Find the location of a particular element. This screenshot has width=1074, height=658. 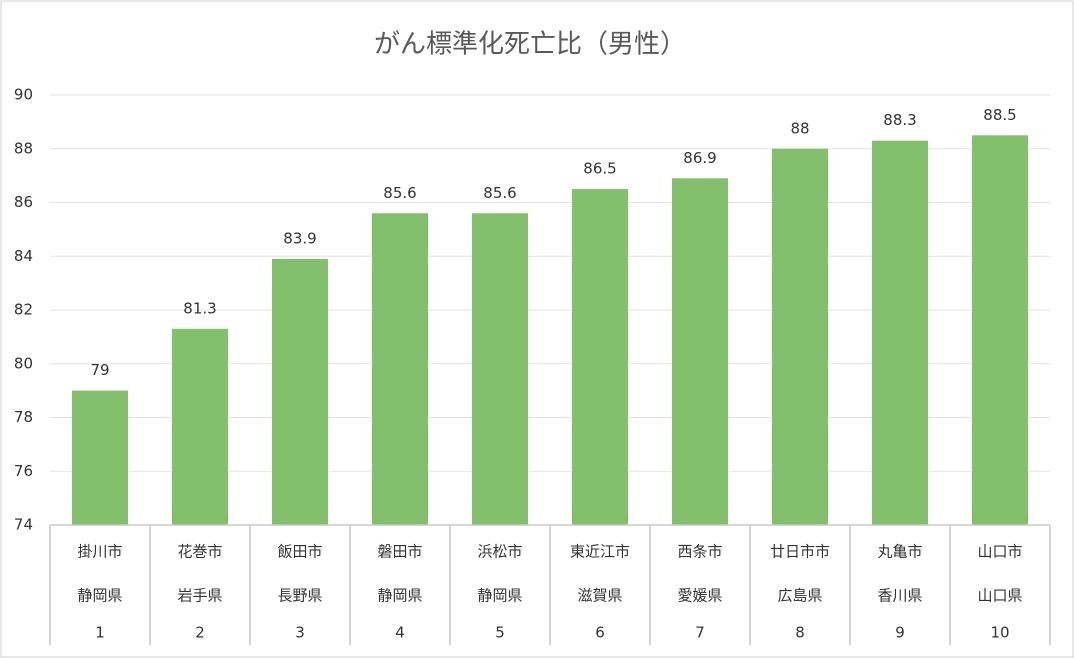

x-tick-label: 掛川市 is located at coordinates (99, 552).